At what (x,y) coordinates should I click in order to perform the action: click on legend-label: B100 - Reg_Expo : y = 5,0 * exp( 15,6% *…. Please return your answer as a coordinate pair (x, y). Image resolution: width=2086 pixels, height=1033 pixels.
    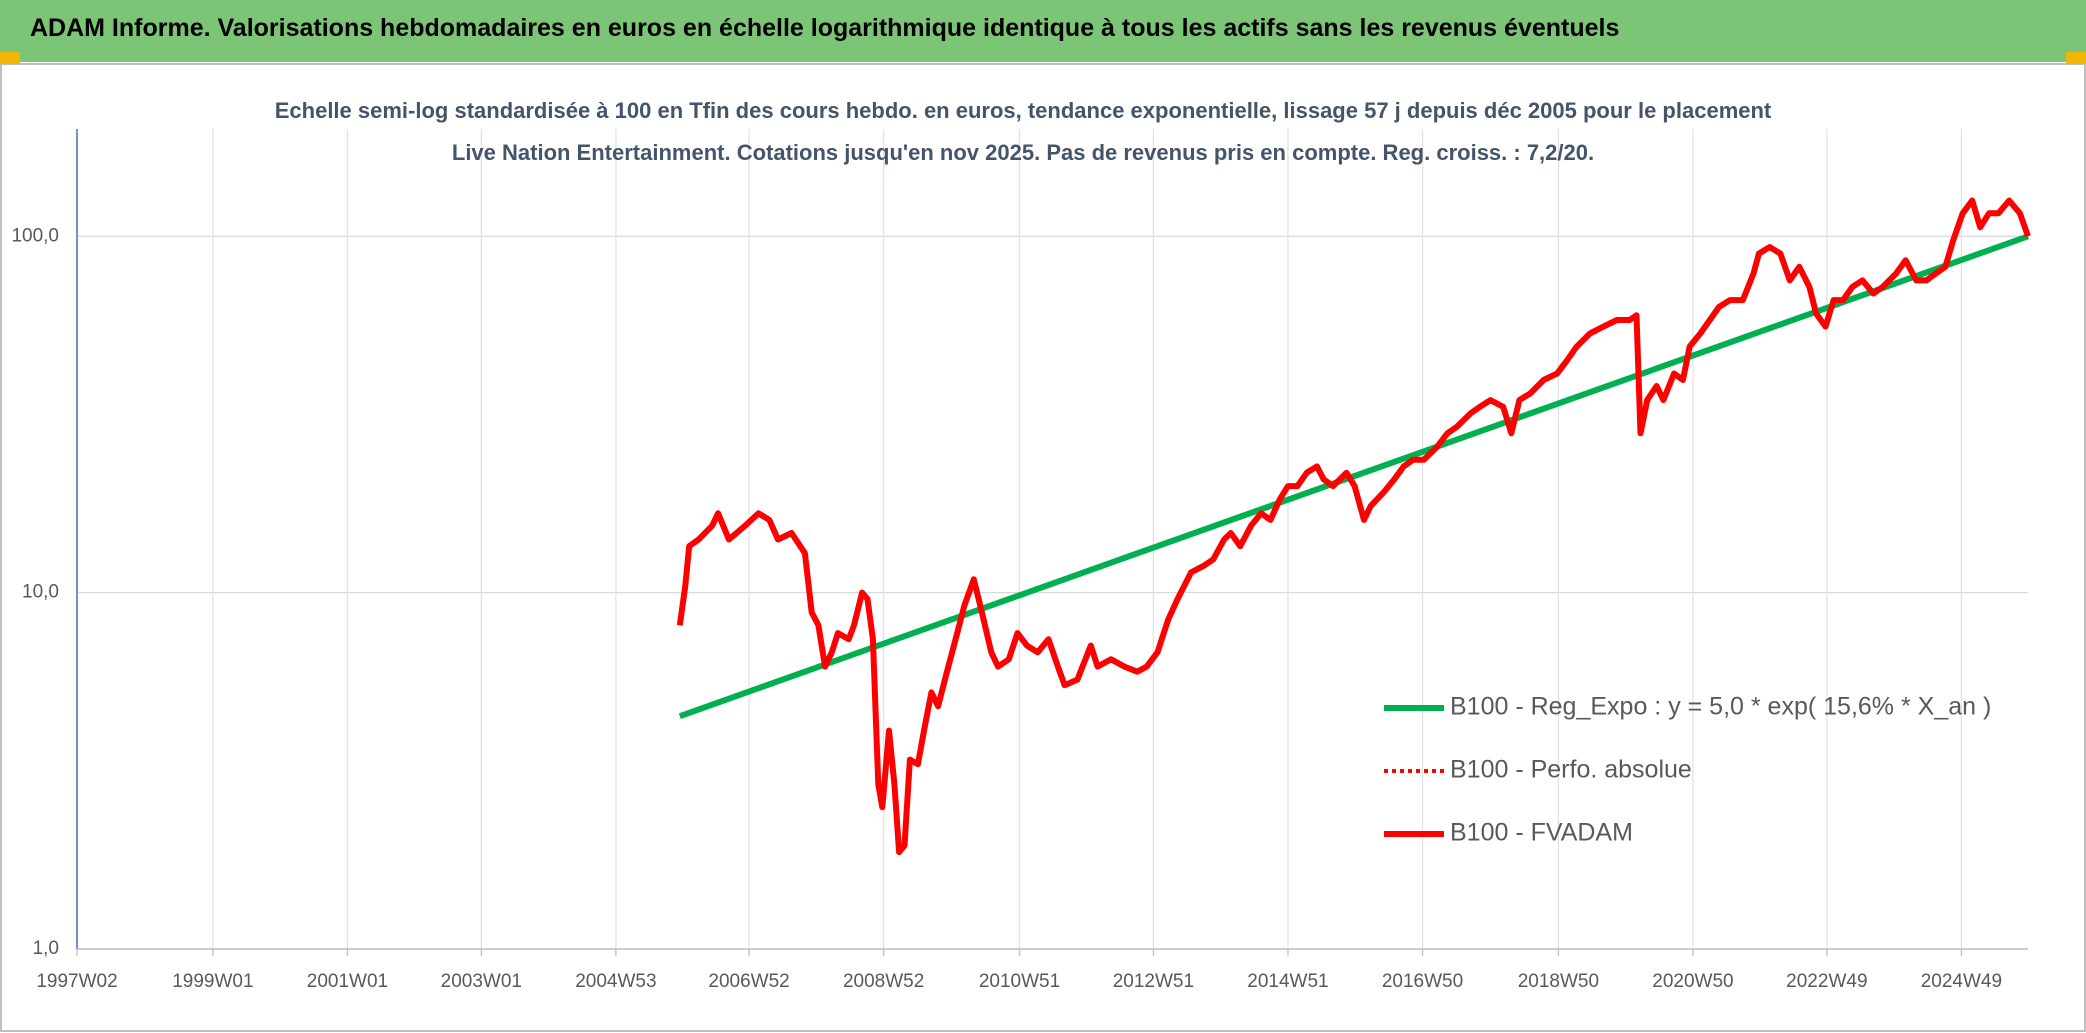
    Looking at the image, I should click on (1720, 707).